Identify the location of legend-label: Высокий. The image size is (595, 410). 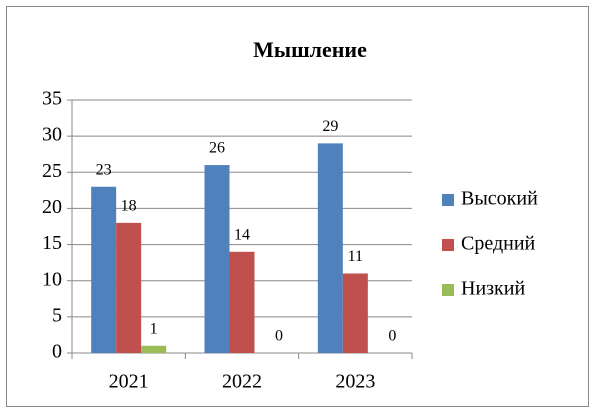
(499, 199).